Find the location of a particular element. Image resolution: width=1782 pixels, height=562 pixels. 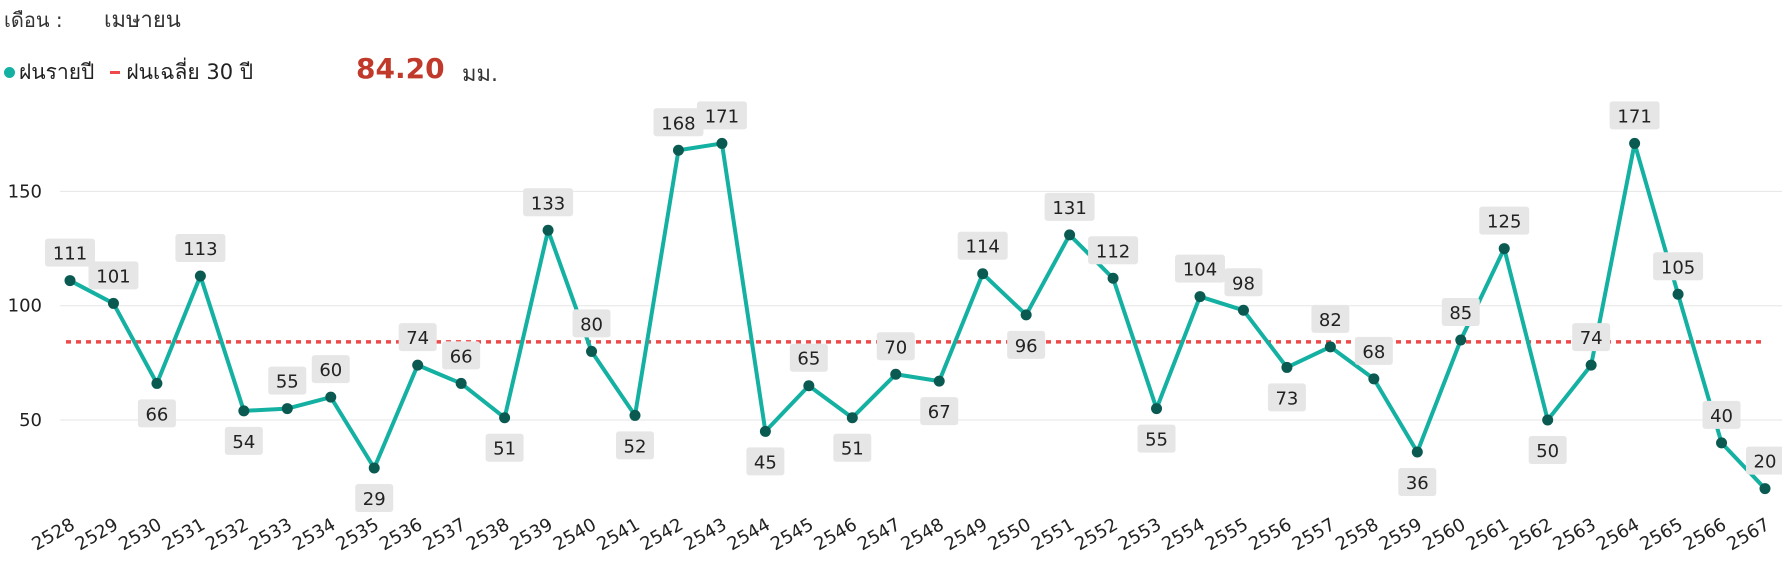

avg-legend-marker-icon is located at coordinates (115, 72).